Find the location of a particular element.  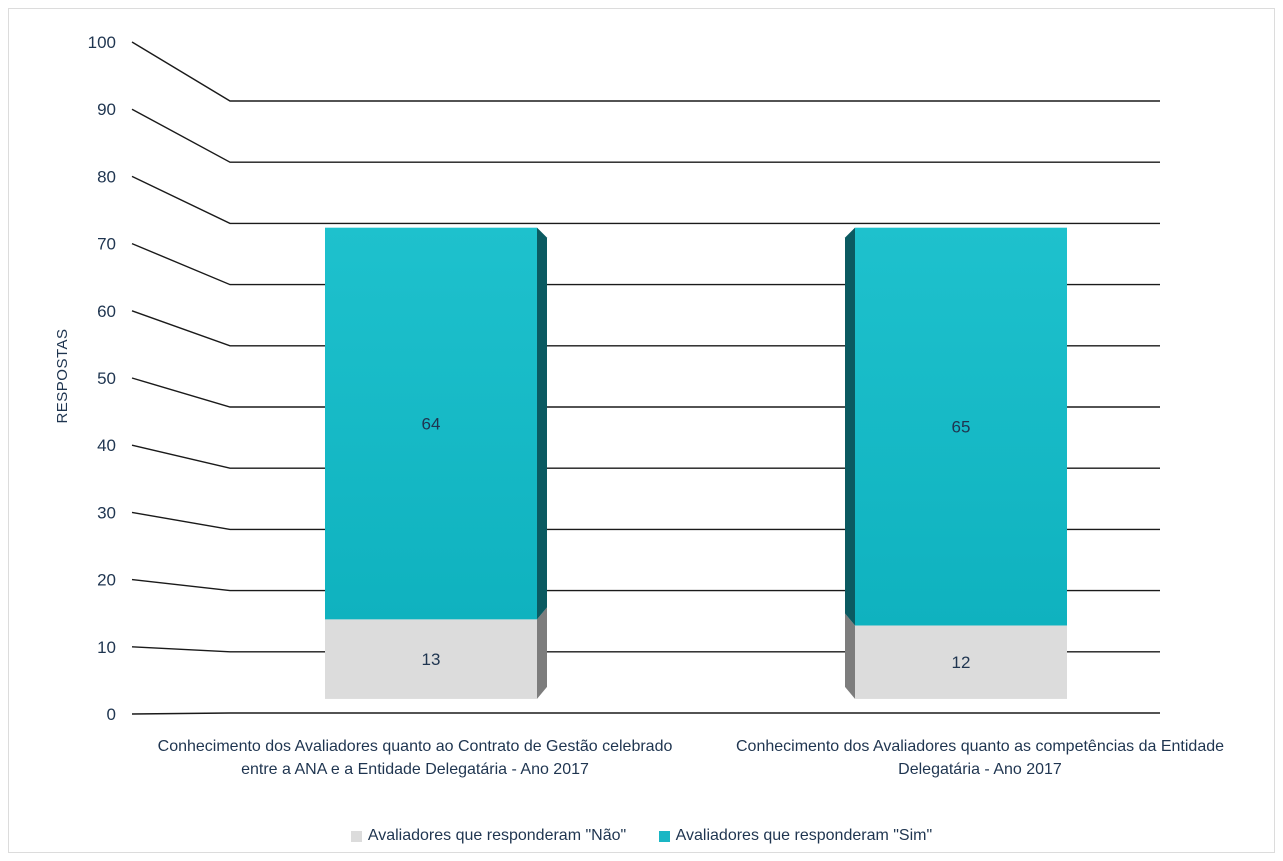

legend-item-sim: Avaliadores que responderam "Sim" is located at coordinates (796, 836).